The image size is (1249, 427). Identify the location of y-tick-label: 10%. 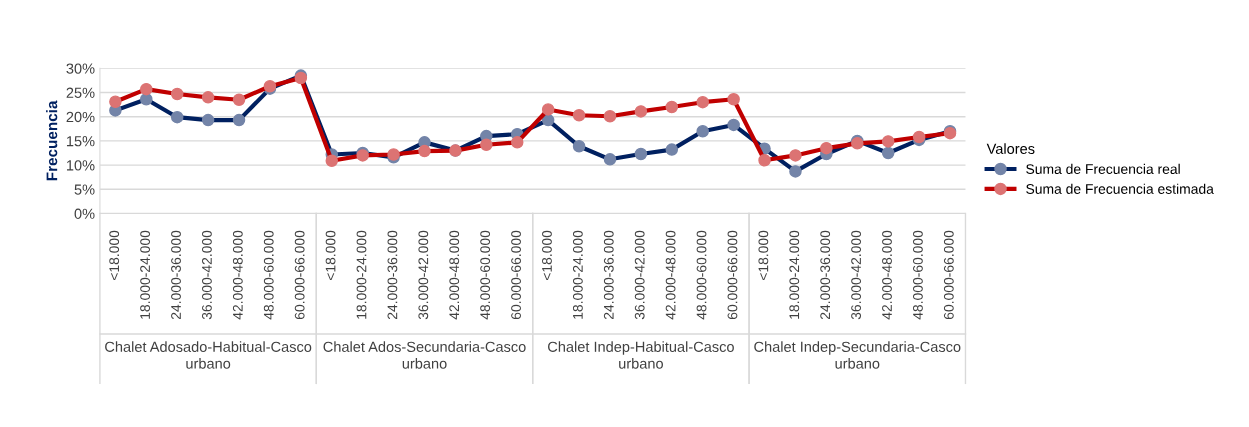
(80, 165).